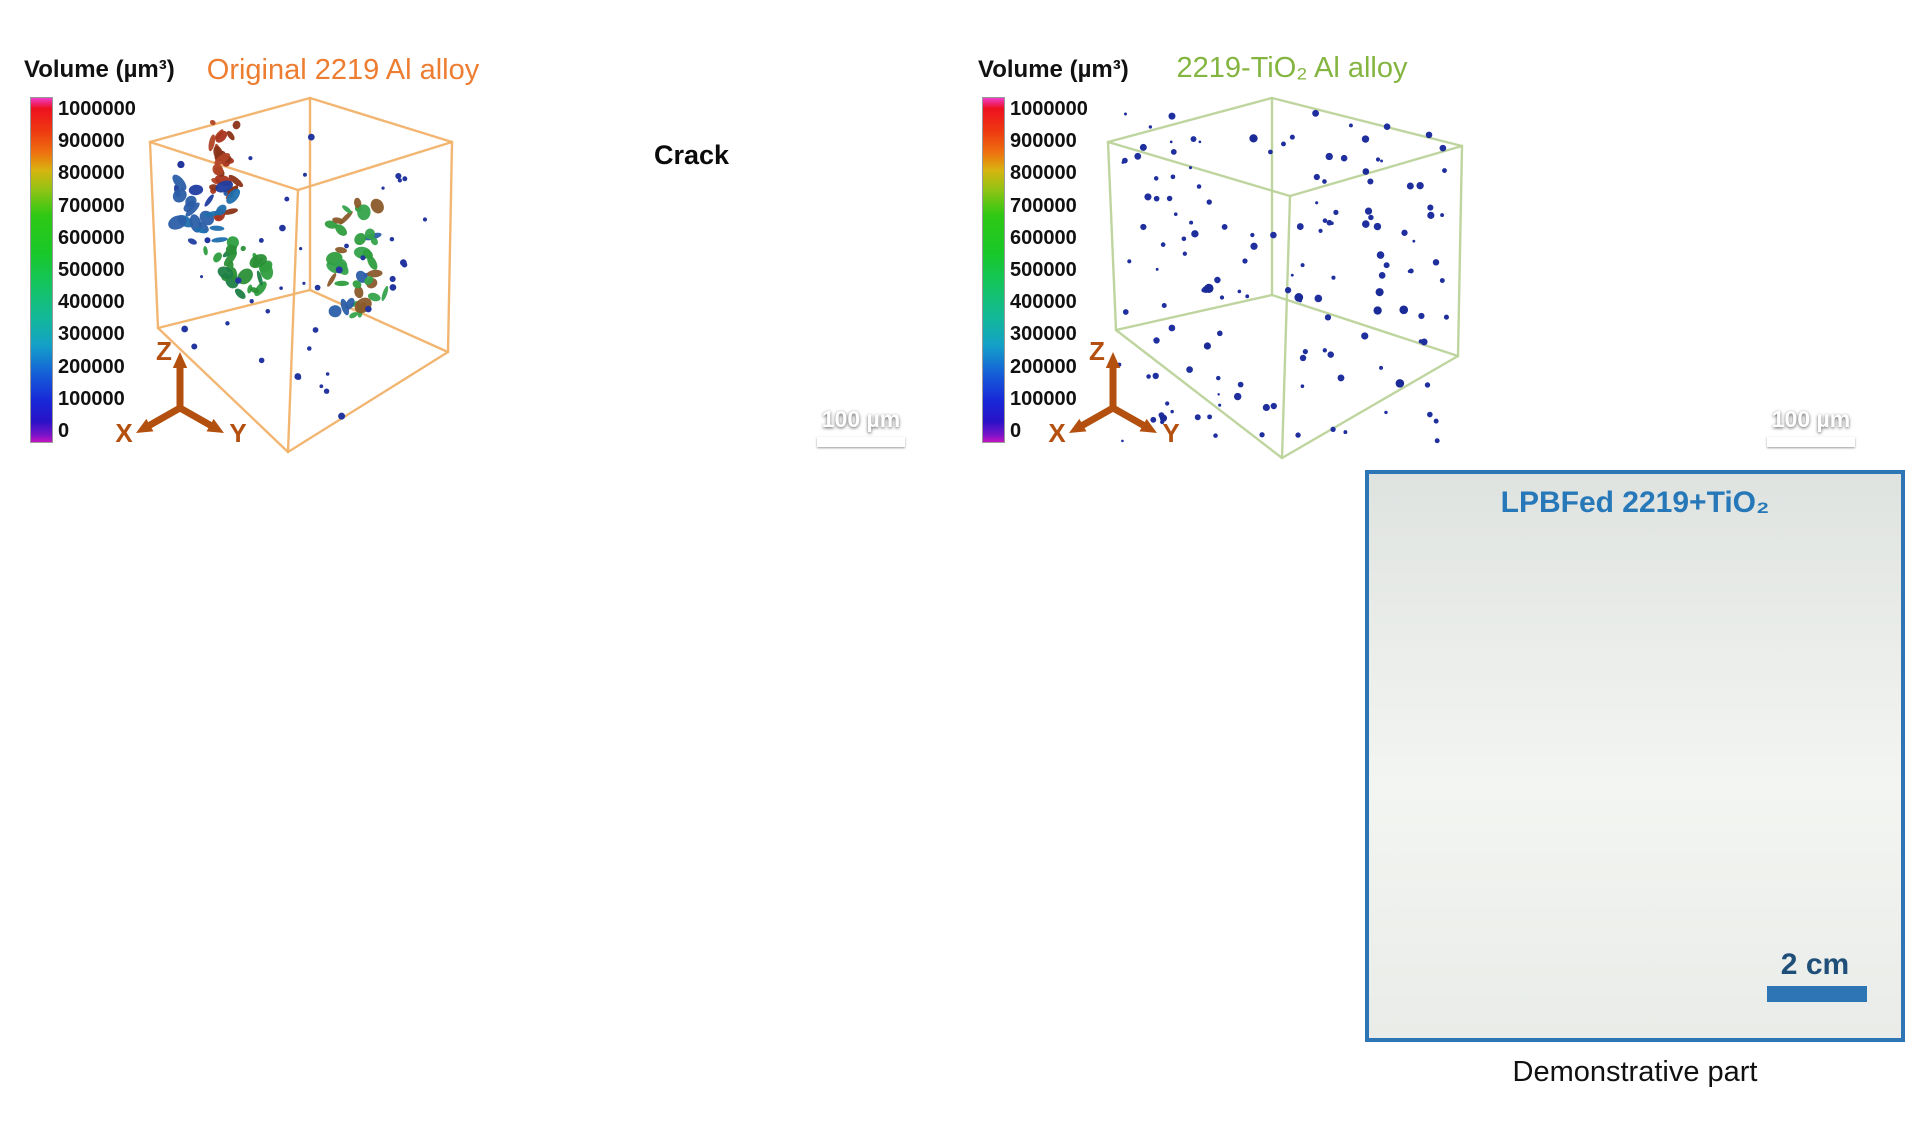 The height and width of the screenshot is (1124, 1920). I want to click on ebsd-crack-label: Crack, so click(692, 155).